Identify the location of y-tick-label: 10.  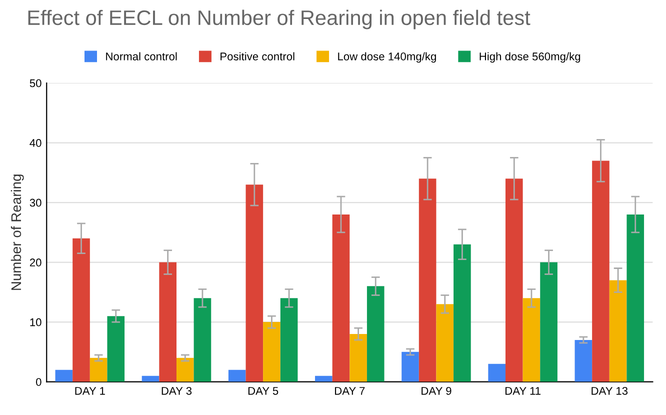
(36, 322).